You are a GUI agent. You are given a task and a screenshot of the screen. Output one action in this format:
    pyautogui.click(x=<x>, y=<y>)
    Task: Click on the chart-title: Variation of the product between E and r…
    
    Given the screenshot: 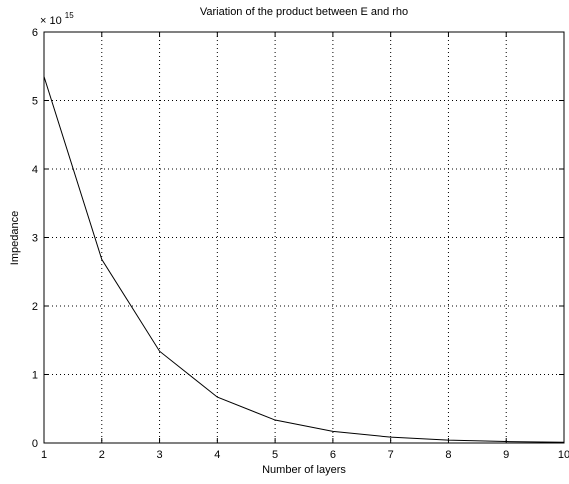 What is the action you would take?
    pyautogui.click(x=304, y=12)
    